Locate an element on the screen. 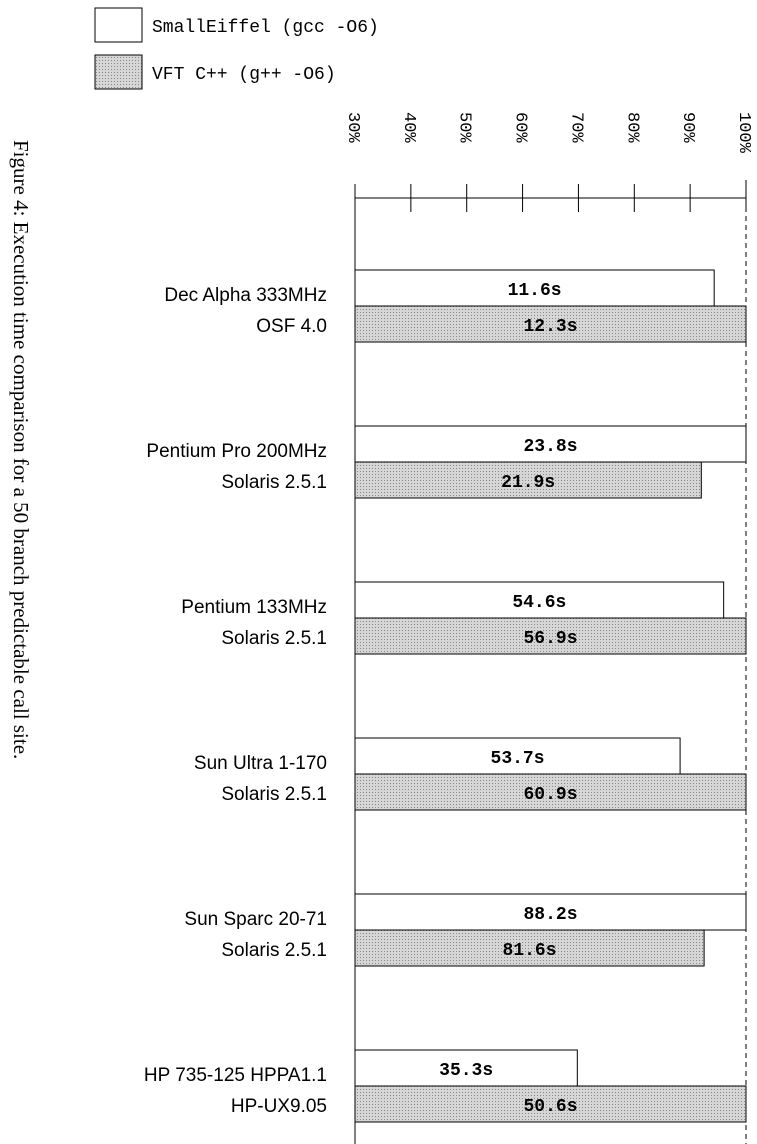 Image resolution: width=757 pixels, height=1144 pixels. legend-label-vft: VFT C++ (g++ -O6) is located at coordinates (244, 75).